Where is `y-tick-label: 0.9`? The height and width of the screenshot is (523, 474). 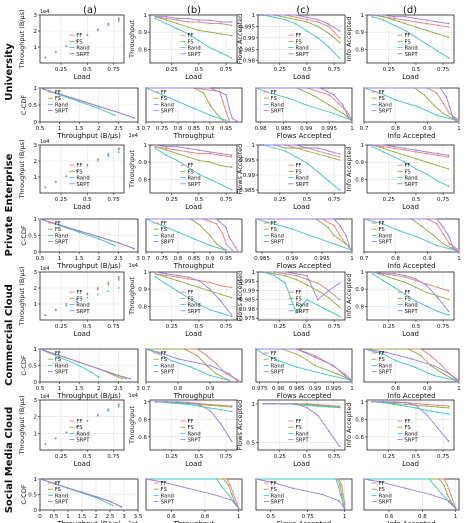
y-tick-label: 0.9 is located at coordinates (359, 163).